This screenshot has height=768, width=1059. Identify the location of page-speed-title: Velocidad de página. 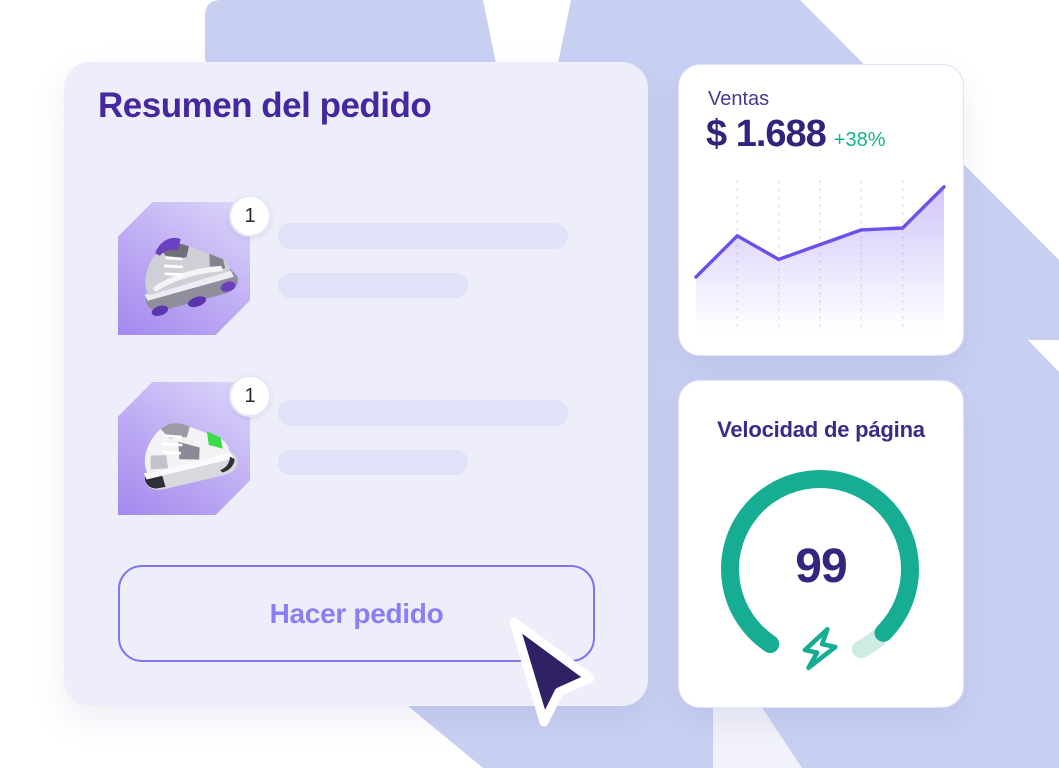
(821, 429).